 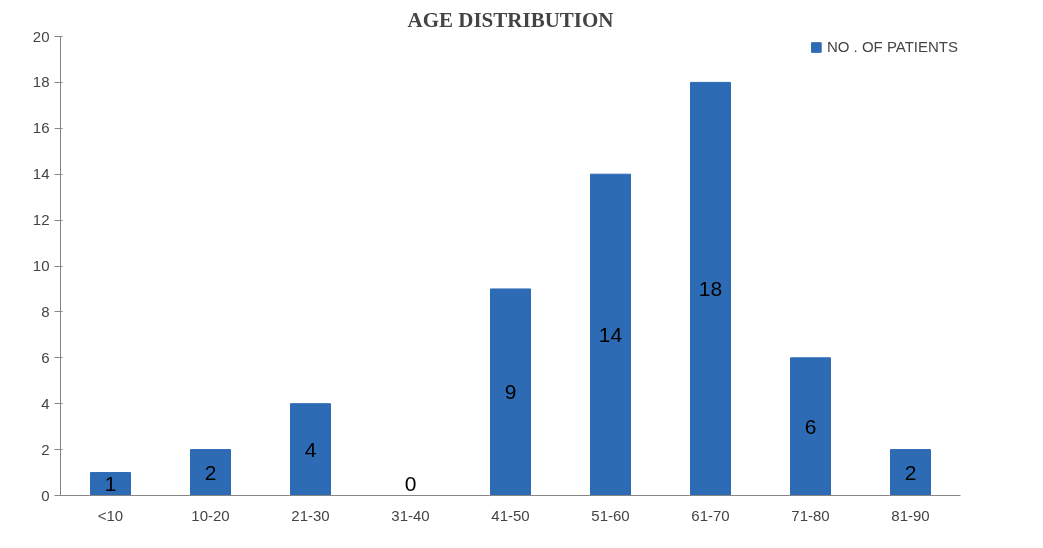 I want to click on x-tick-label: 10-20, so click(x=210, y=515).